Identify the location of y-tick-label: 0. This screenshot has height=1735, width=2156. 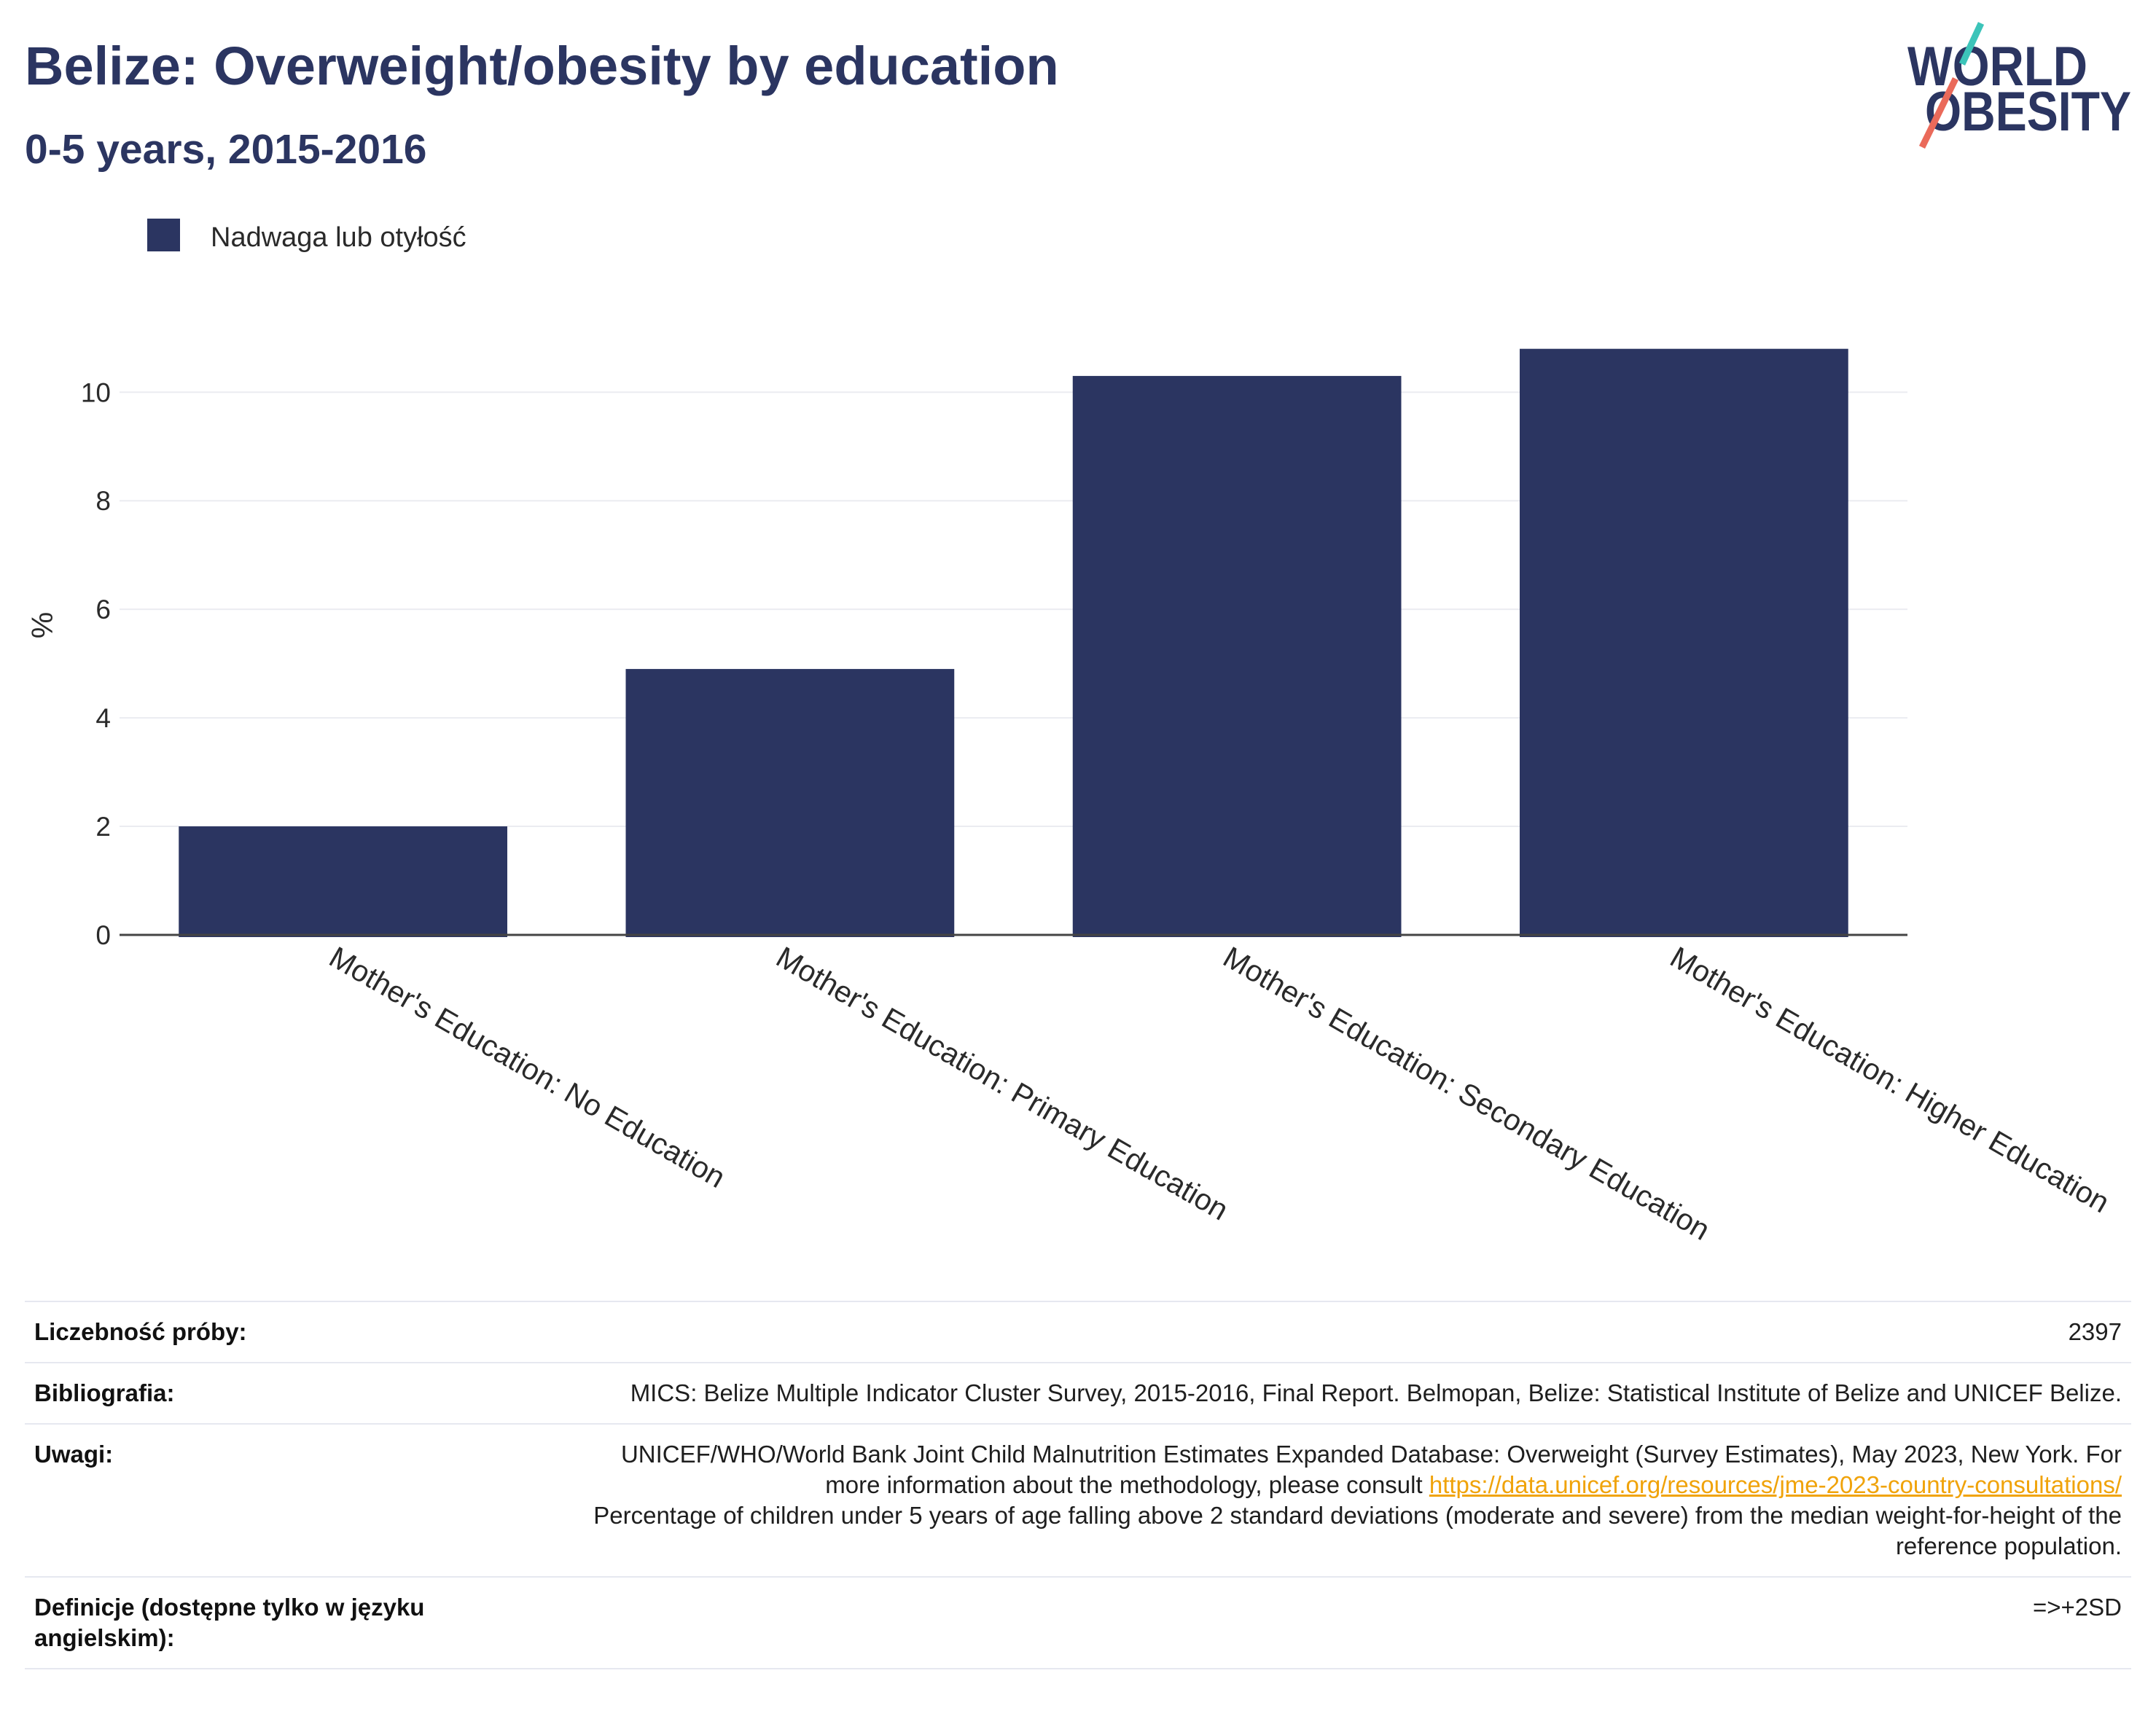
(103, 935).